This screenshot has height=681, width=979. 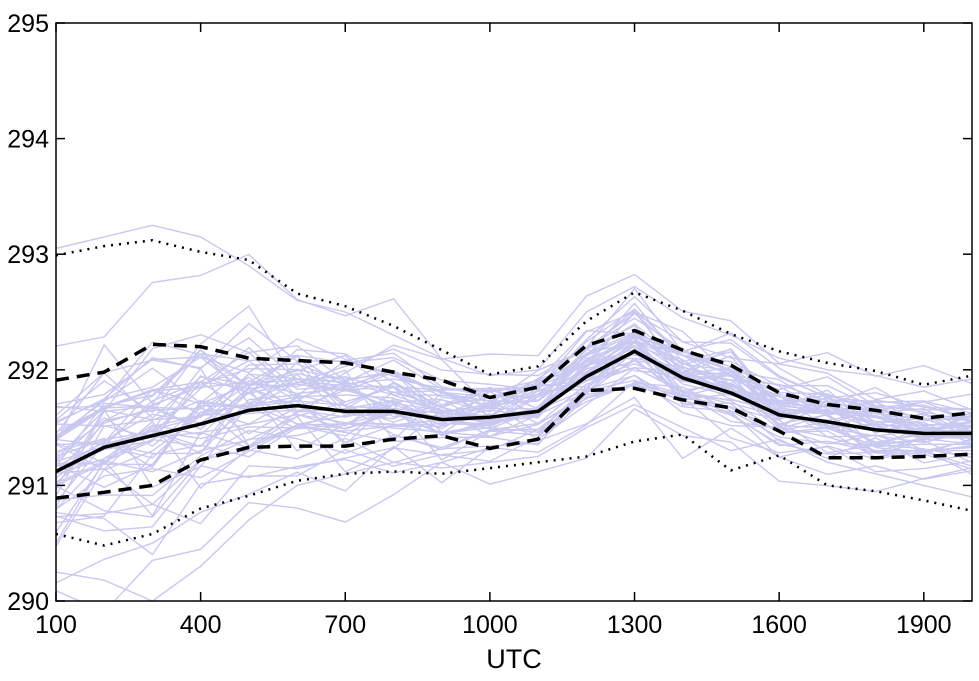 I want to click on y-tick-label: 291, so click(x=28, y=486).